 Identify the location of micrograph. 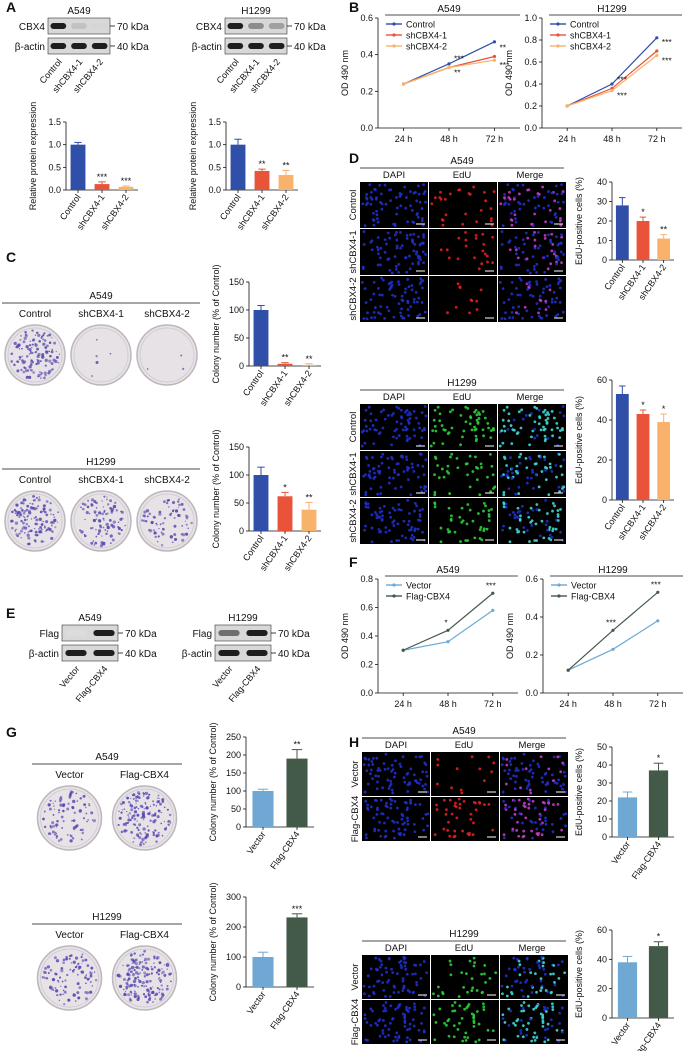
(394, 427).